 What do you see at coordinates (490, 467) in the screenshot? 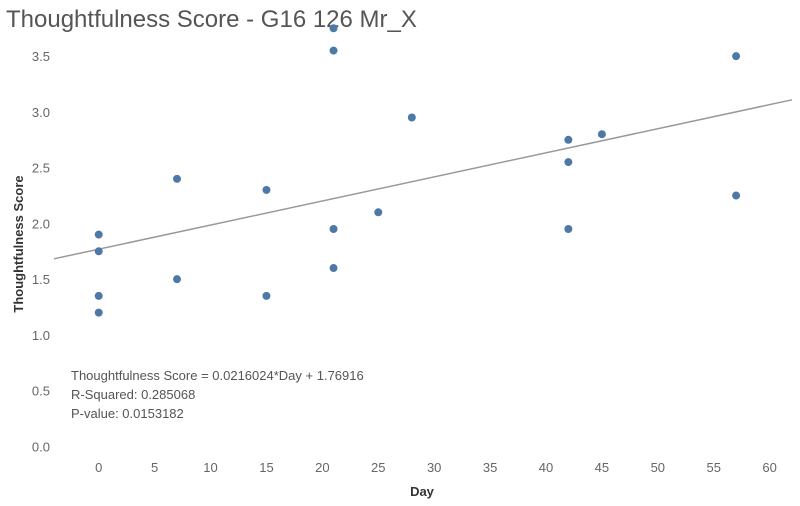
I see `x-tick-label: 35` at bounding box center [490, 467].